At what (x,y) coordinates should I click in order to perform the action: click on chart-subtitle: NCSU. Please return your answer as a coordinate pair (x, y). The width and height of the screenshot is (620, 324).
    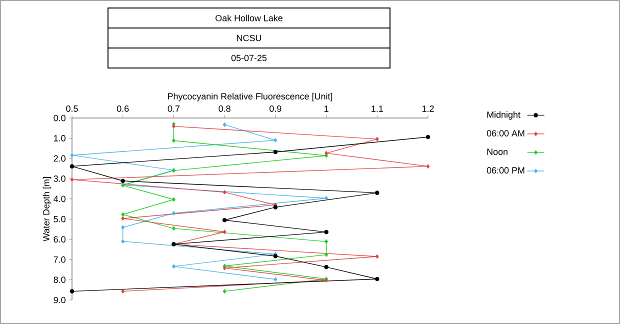
    Looking at the image, I should click on (249, 38).